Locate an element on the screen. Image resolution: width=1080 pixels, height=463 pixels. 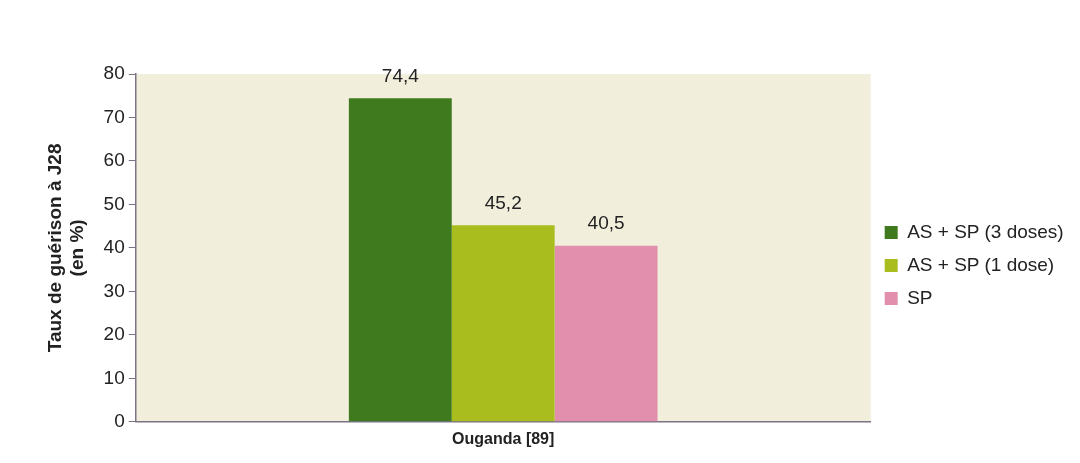
y-tick-label: 10 is located at coordinates (114, 377).